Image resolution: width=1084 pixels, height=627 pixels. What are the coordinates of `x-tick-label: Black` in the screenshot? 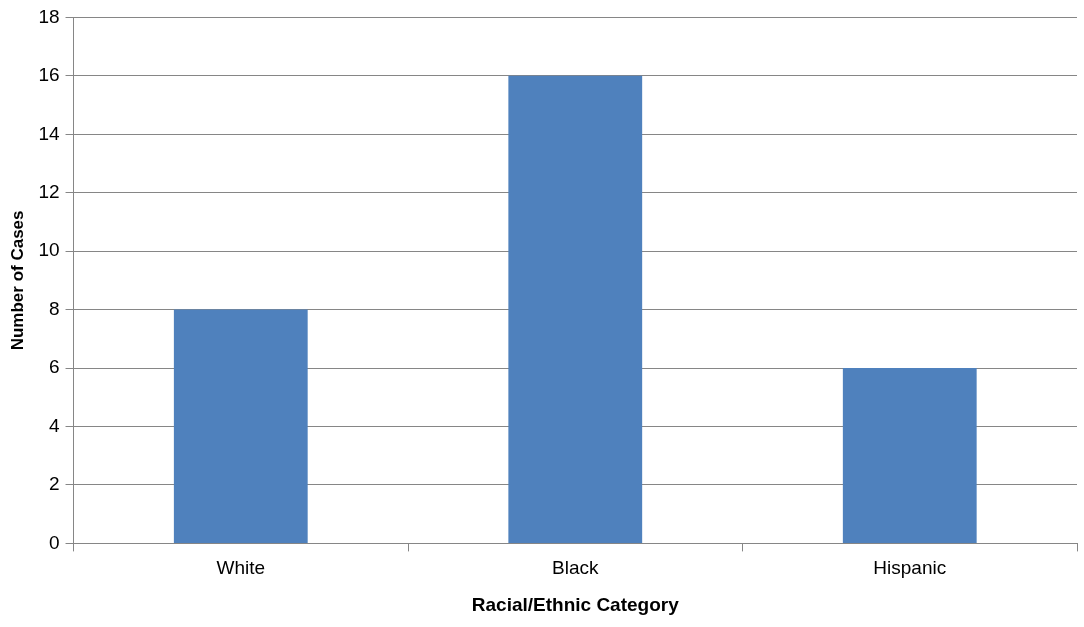 It's located at (575, 568).